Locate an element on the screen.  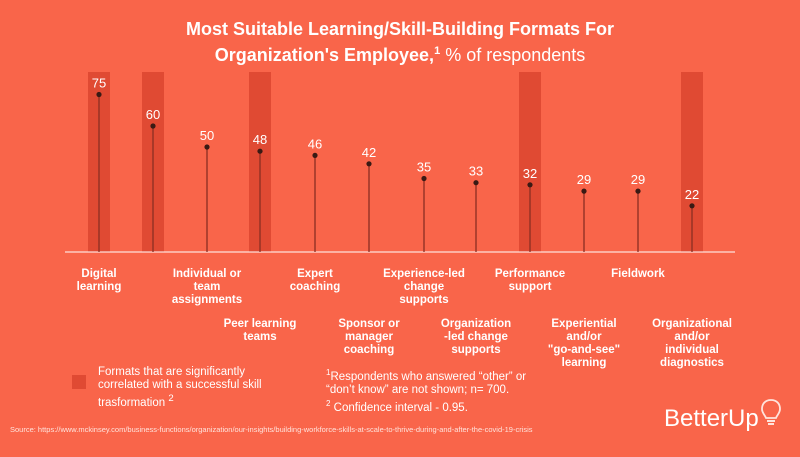
value-label: 46 is located at coordinates (315, 143).